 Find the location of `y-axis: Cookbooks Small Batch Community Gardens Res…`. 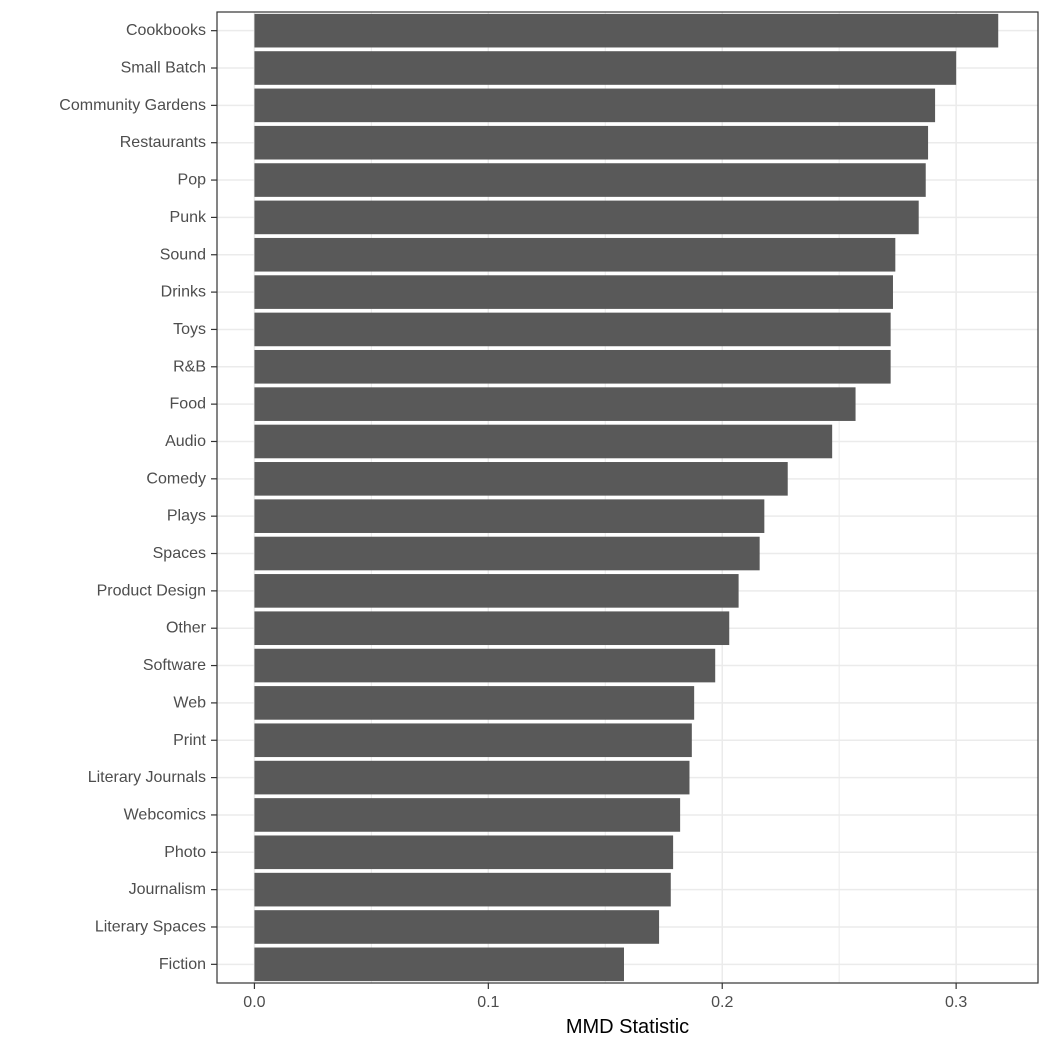

y-axis: Cookbooks Small Batch Community Gardens Res… is located at coordinates (138, 497).